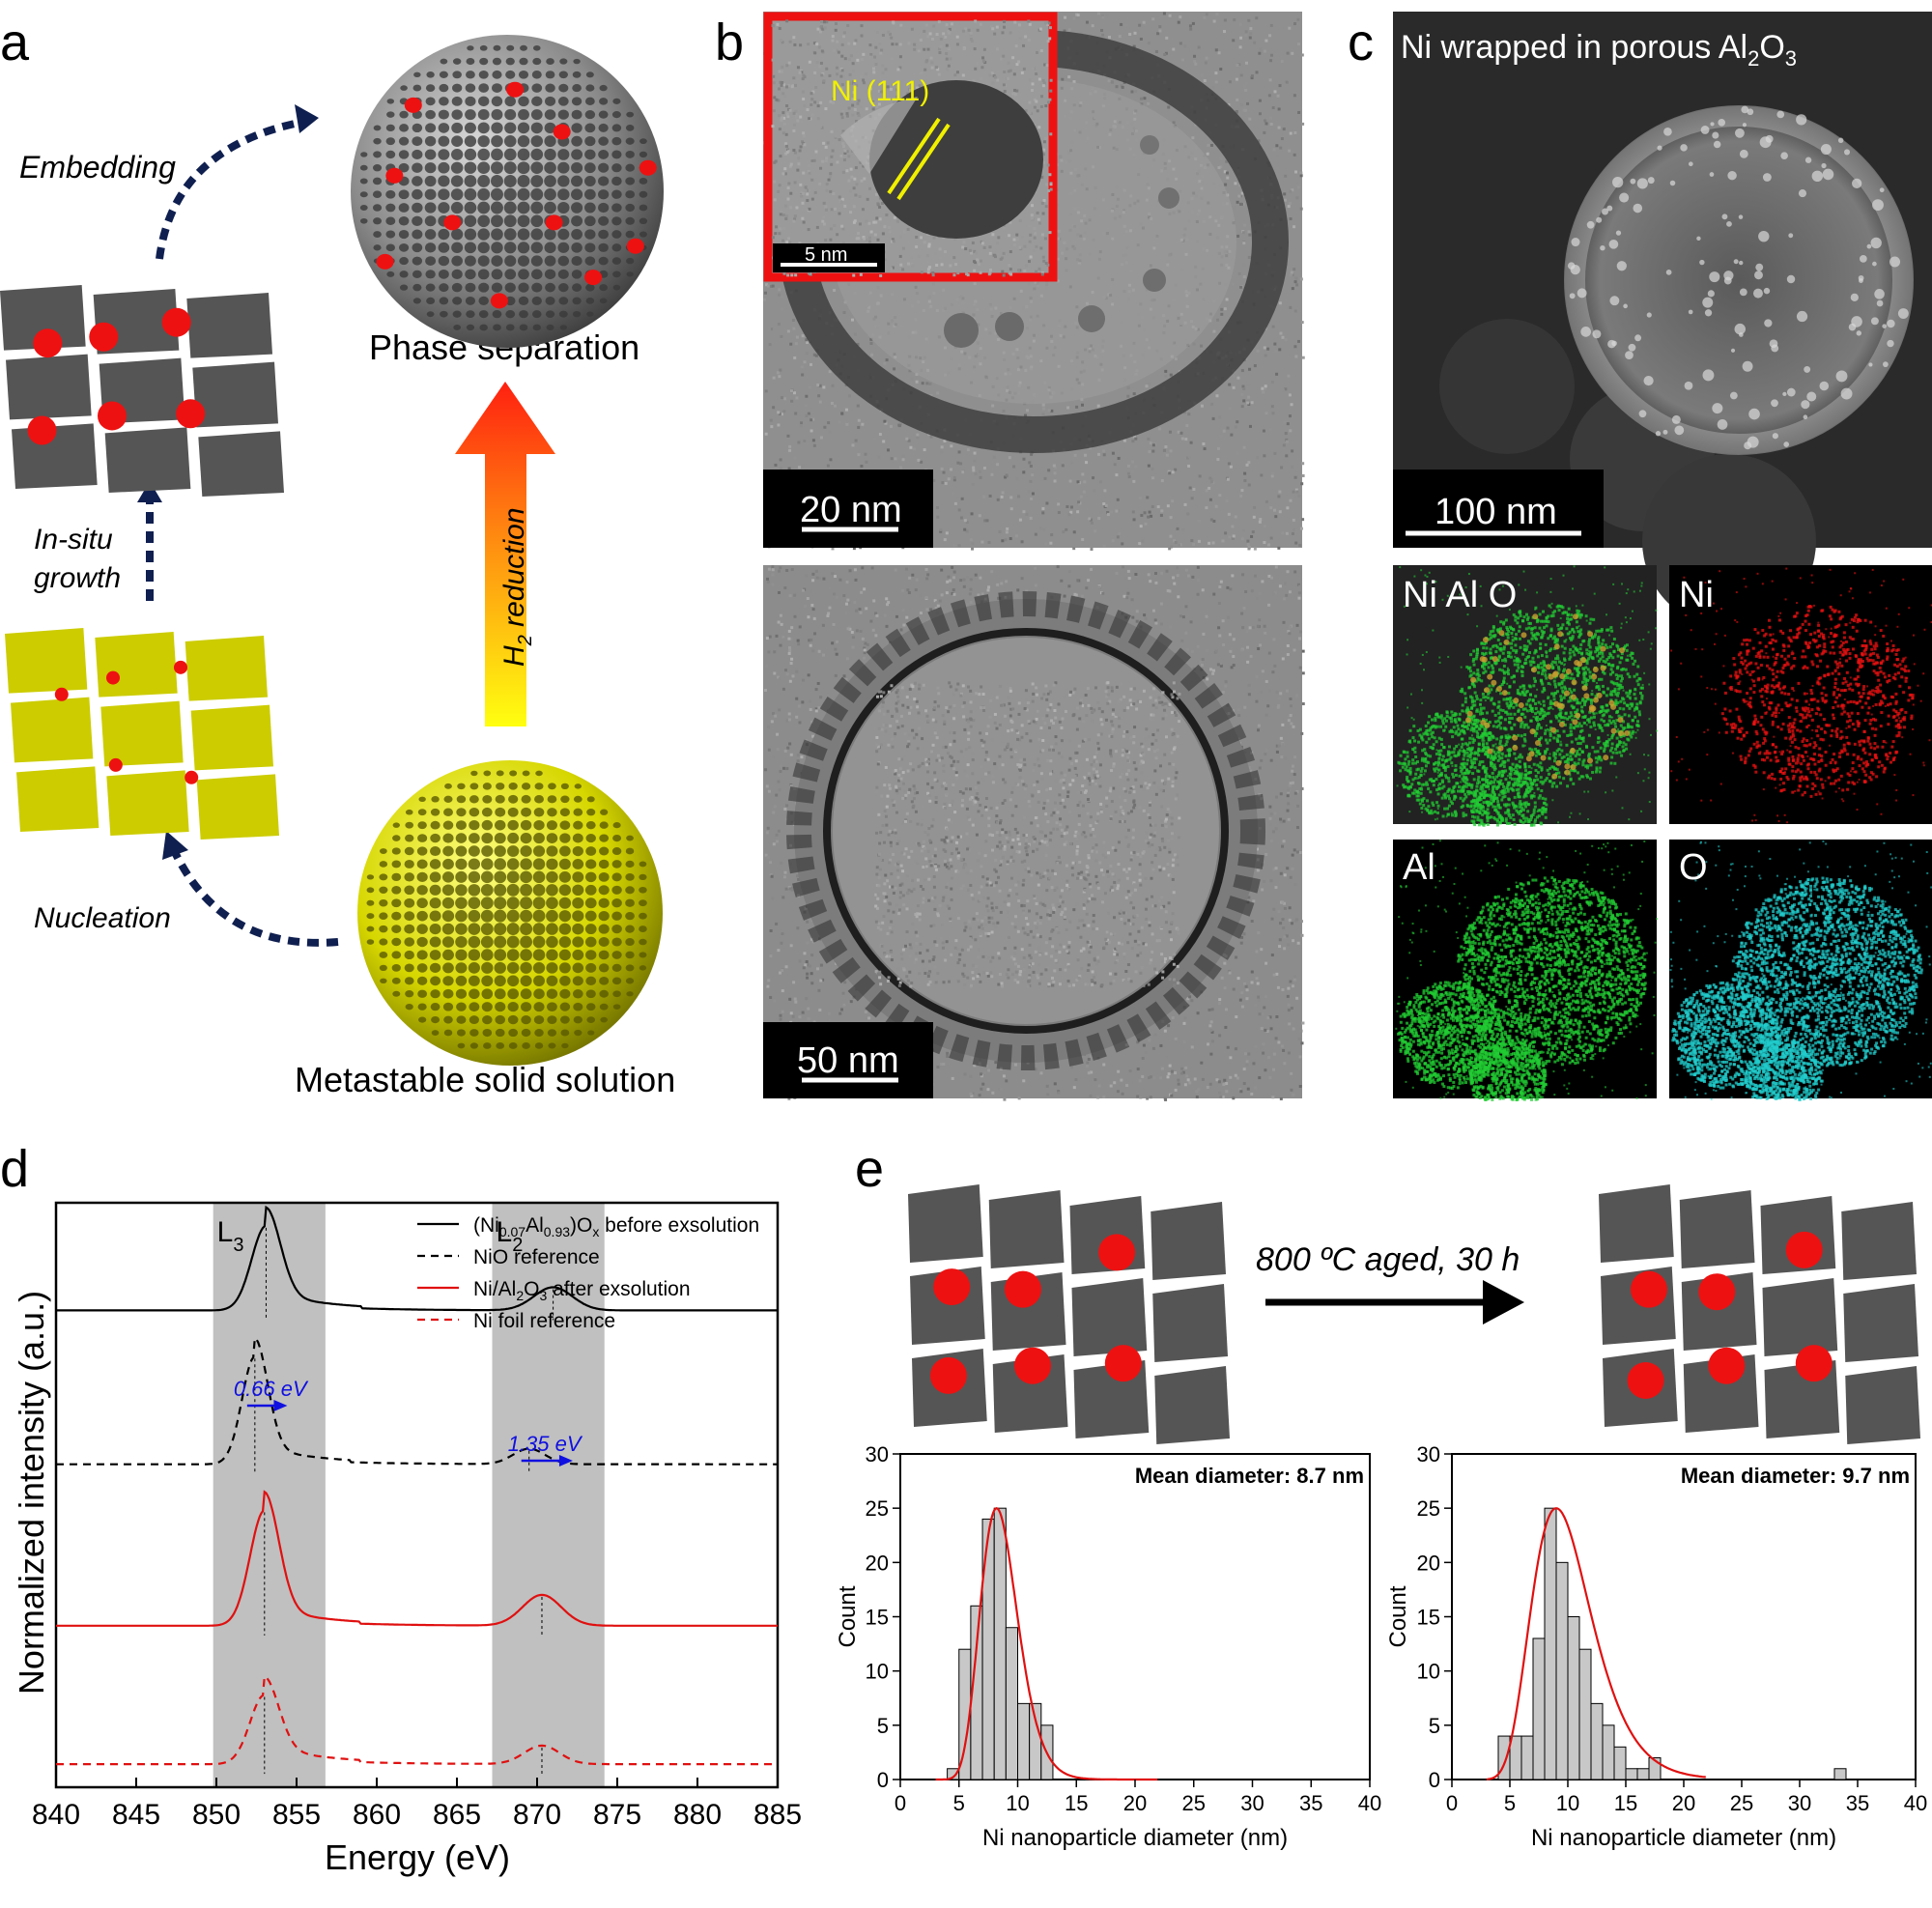 The width and height of the screenshot is (1932, 1908). I want to click on hist-xtick-label: 40, so click(1915, 1803).